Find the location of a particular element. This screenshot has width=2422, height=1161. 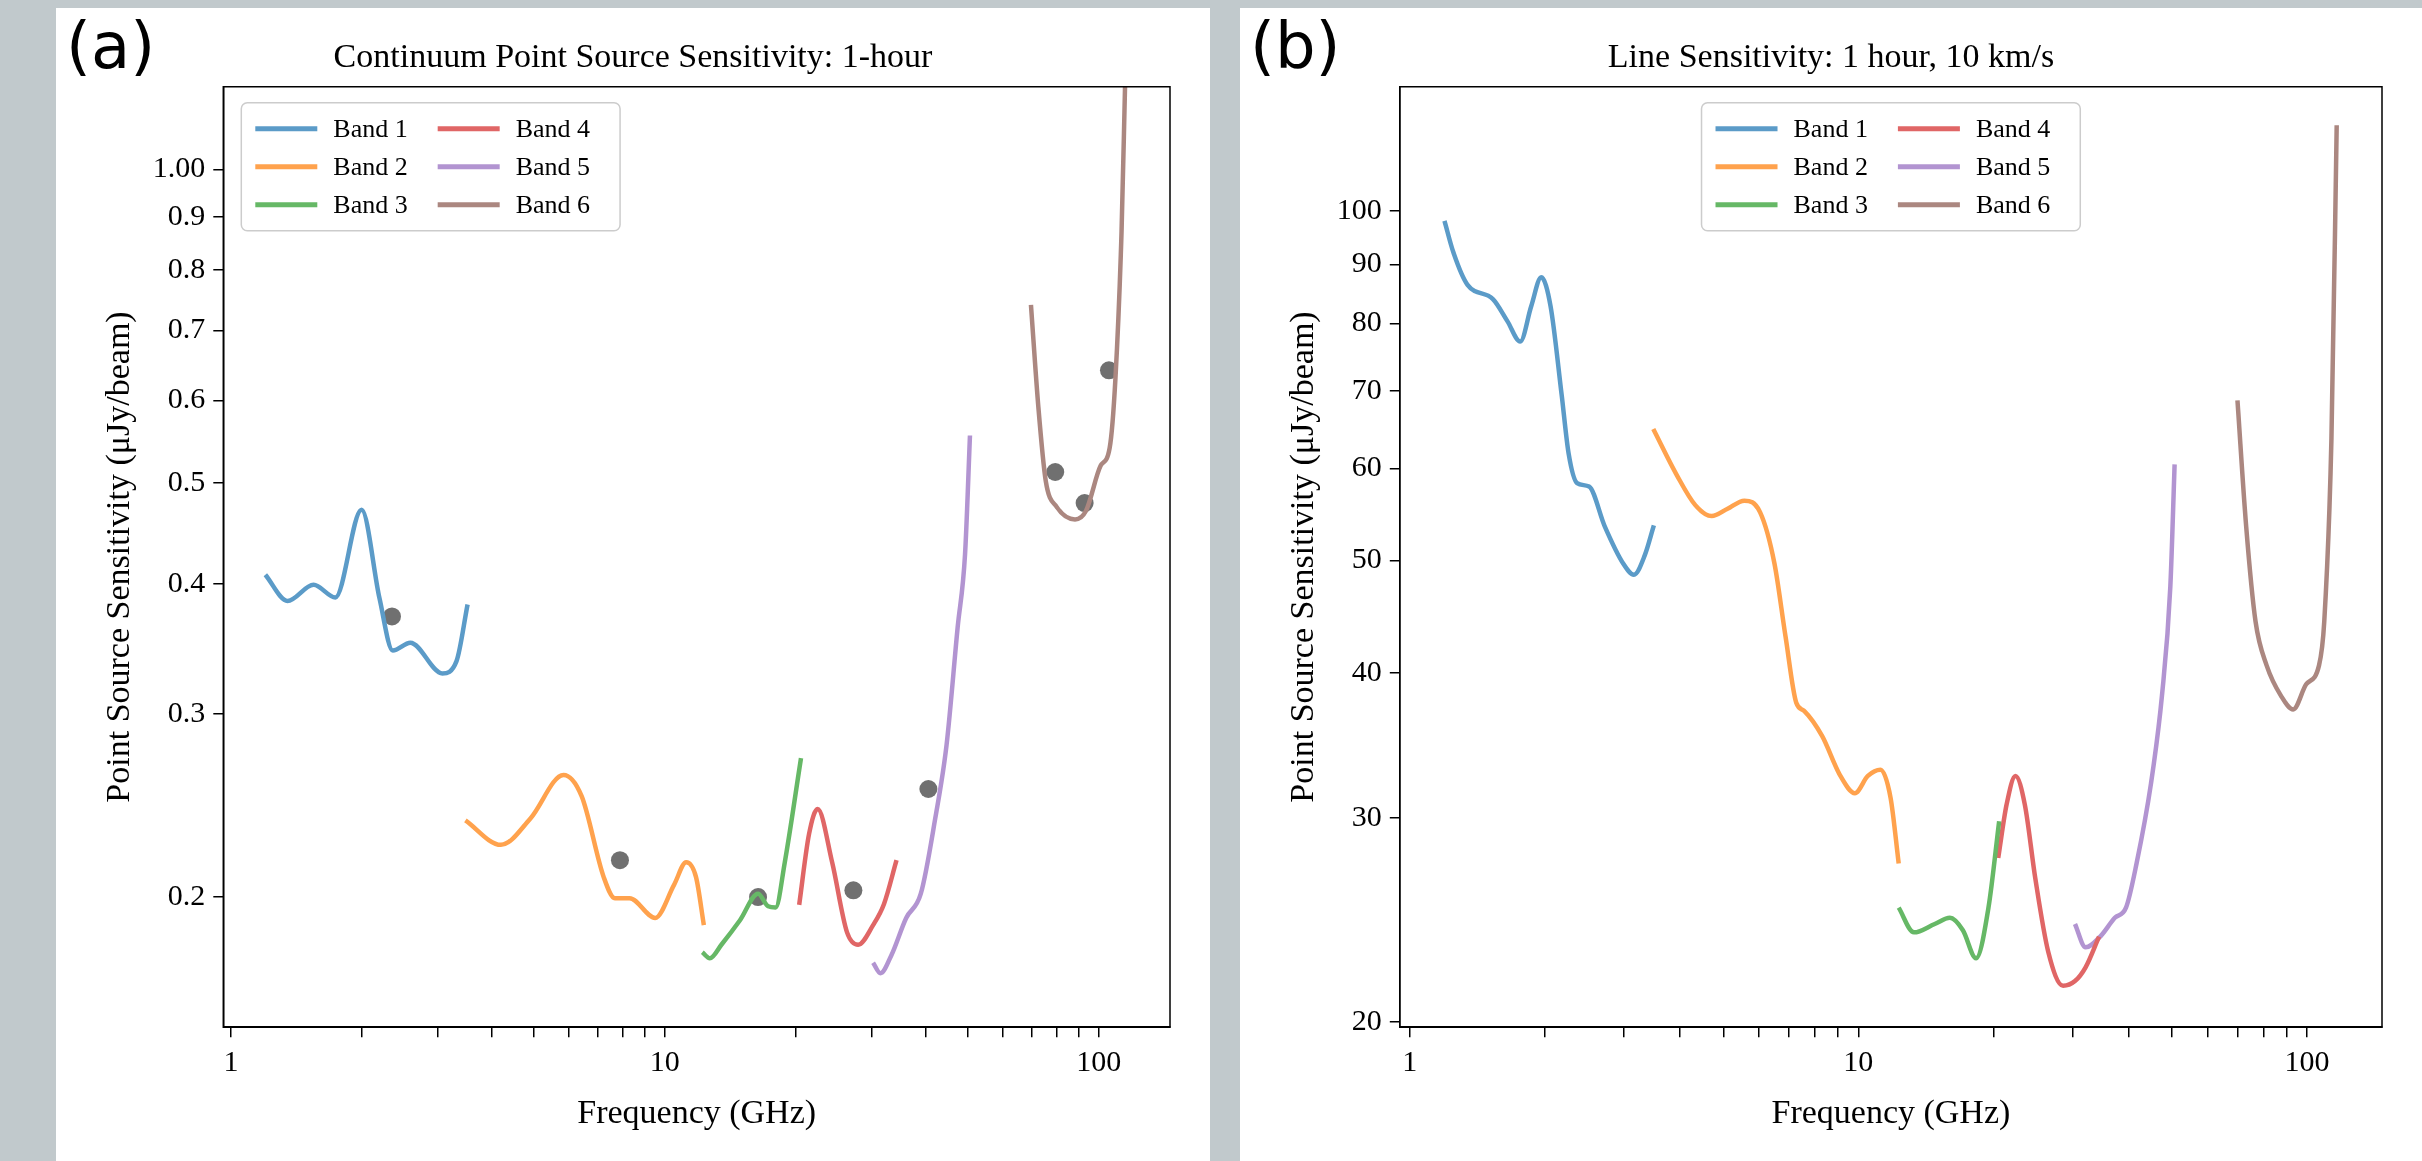

text: (b) is located at coordinates (1295, 46).